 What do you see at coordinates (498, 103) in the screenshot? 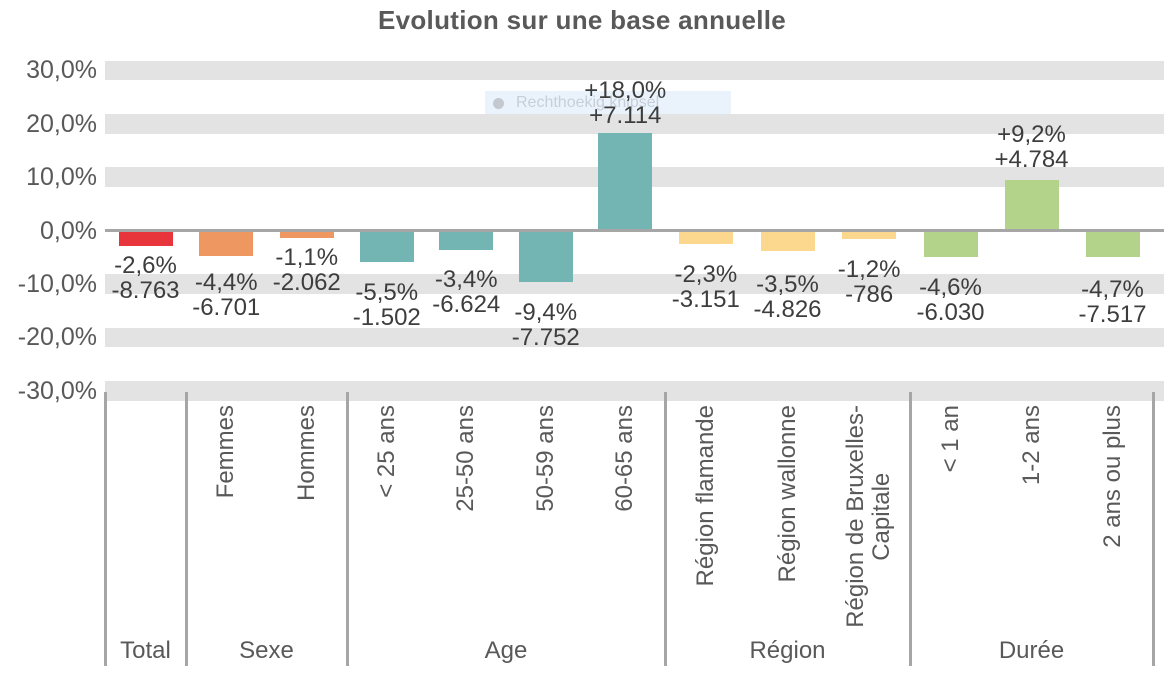
I see `snip-mode-dot-icon` at bounding box center [498, 103].